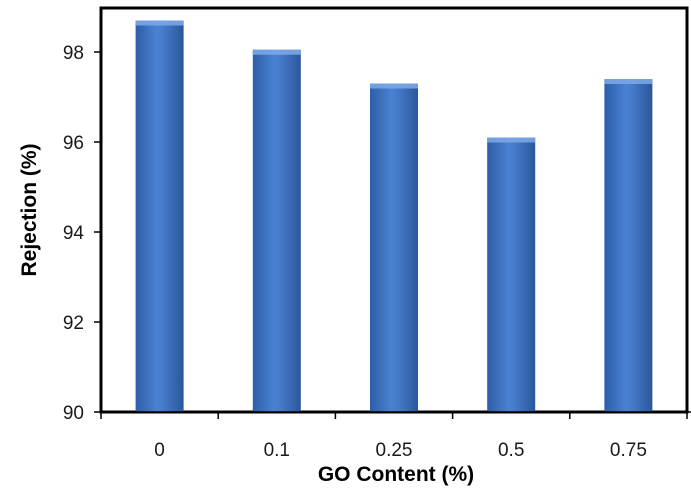  I want to click on y-axis: 90 92 94 96 98, so click(82, 233).